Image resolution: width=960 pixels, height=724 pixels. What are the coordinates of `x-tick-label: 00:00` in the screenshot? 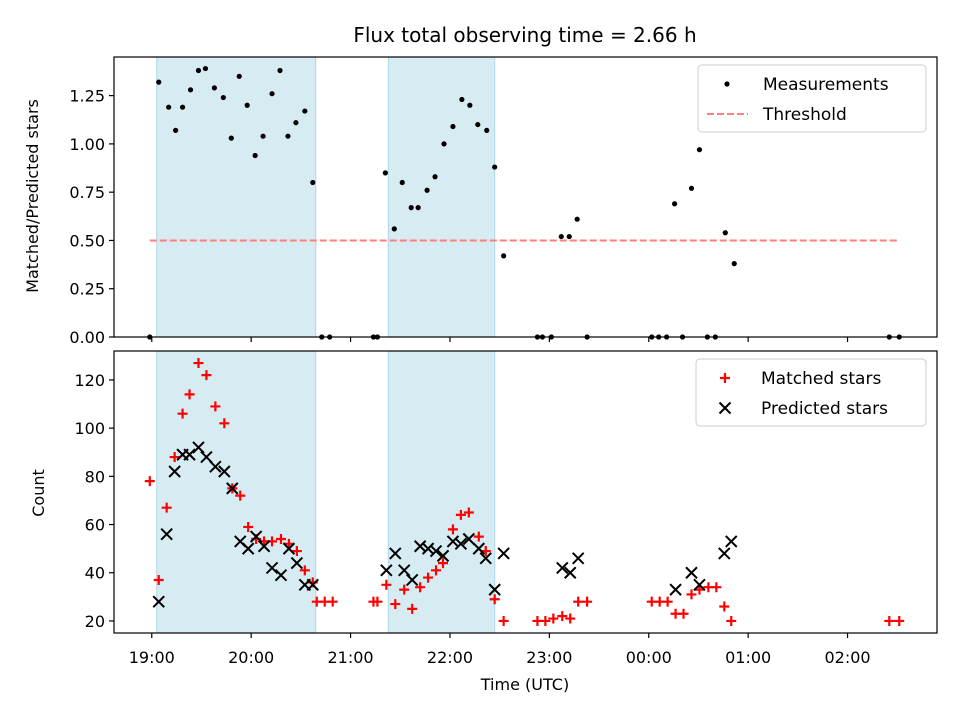 It's located at (649, 657).